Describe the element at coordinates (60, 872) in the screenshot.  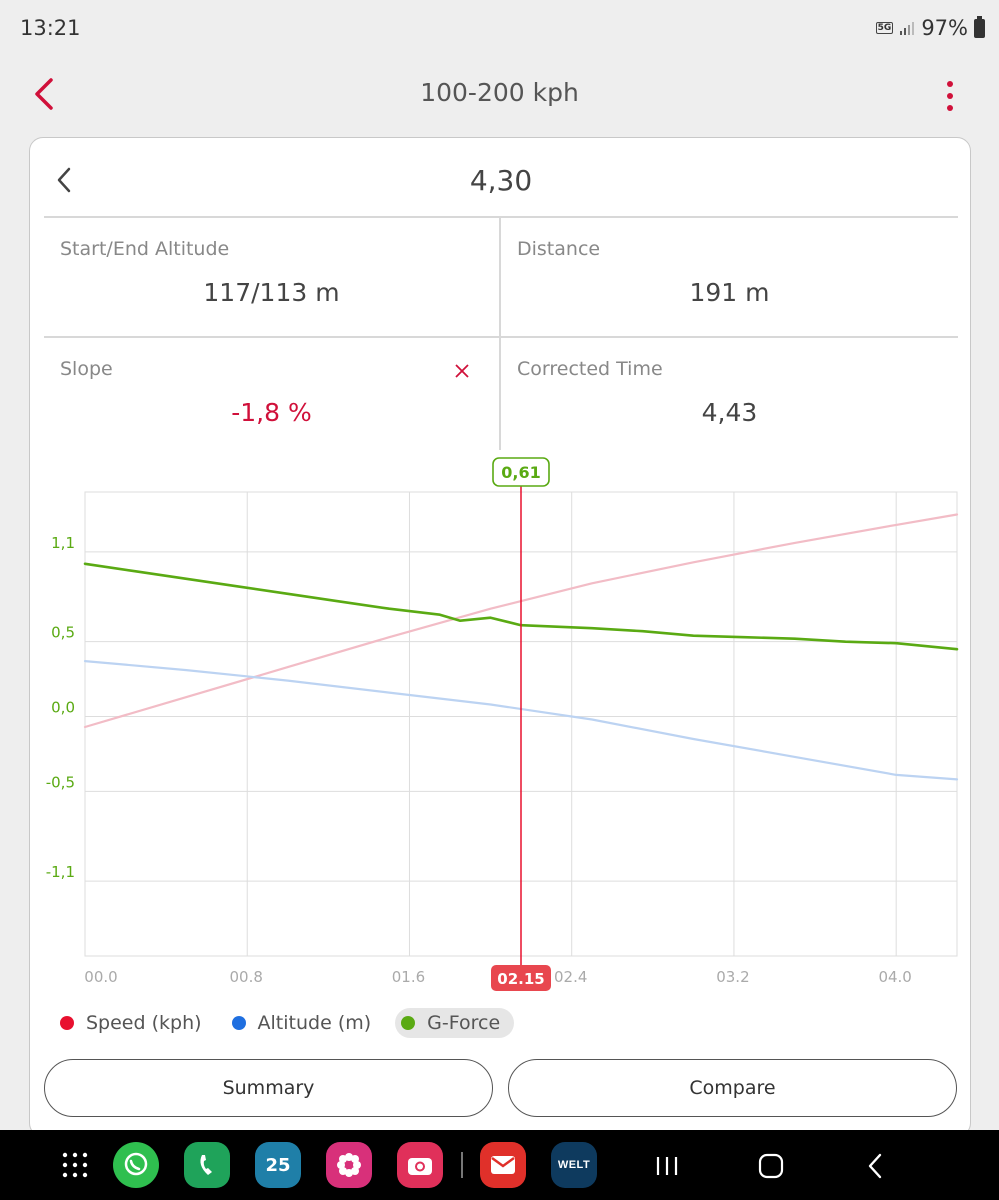
I see `y-tick-label: -1,1` at that location.